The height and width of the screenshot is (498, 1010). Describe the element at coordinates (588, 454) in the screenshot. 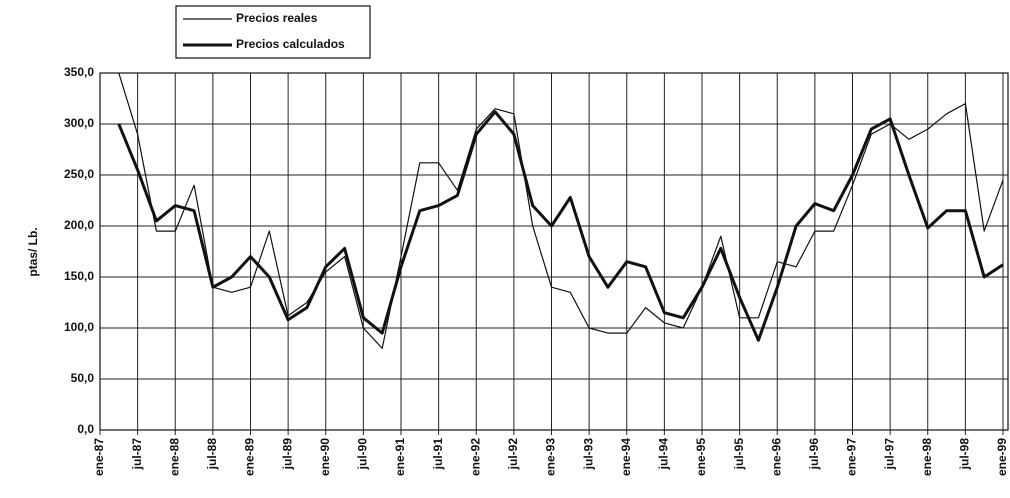

I see `x-tick-label: jul-93` at that location.